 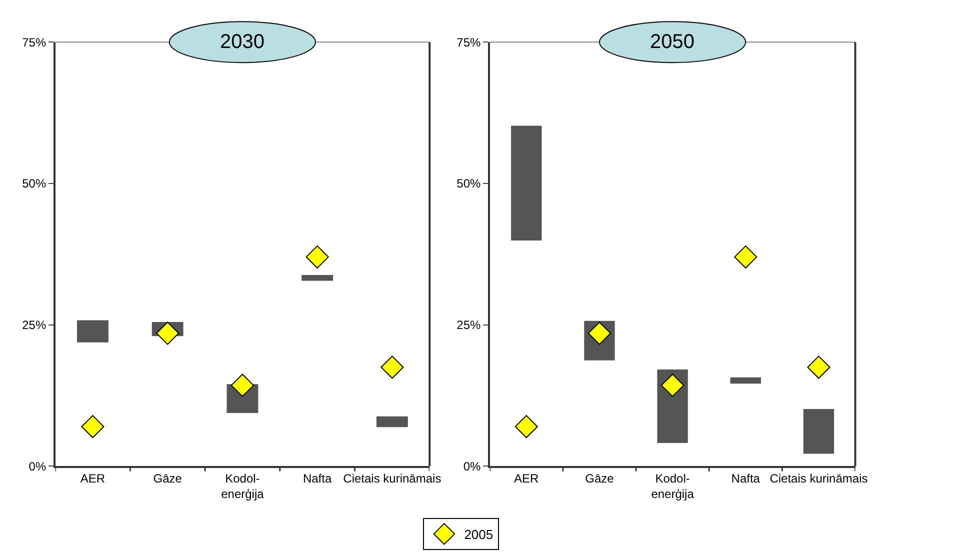 I want to click on chart-title: 2050, so click(x=672, y=42).